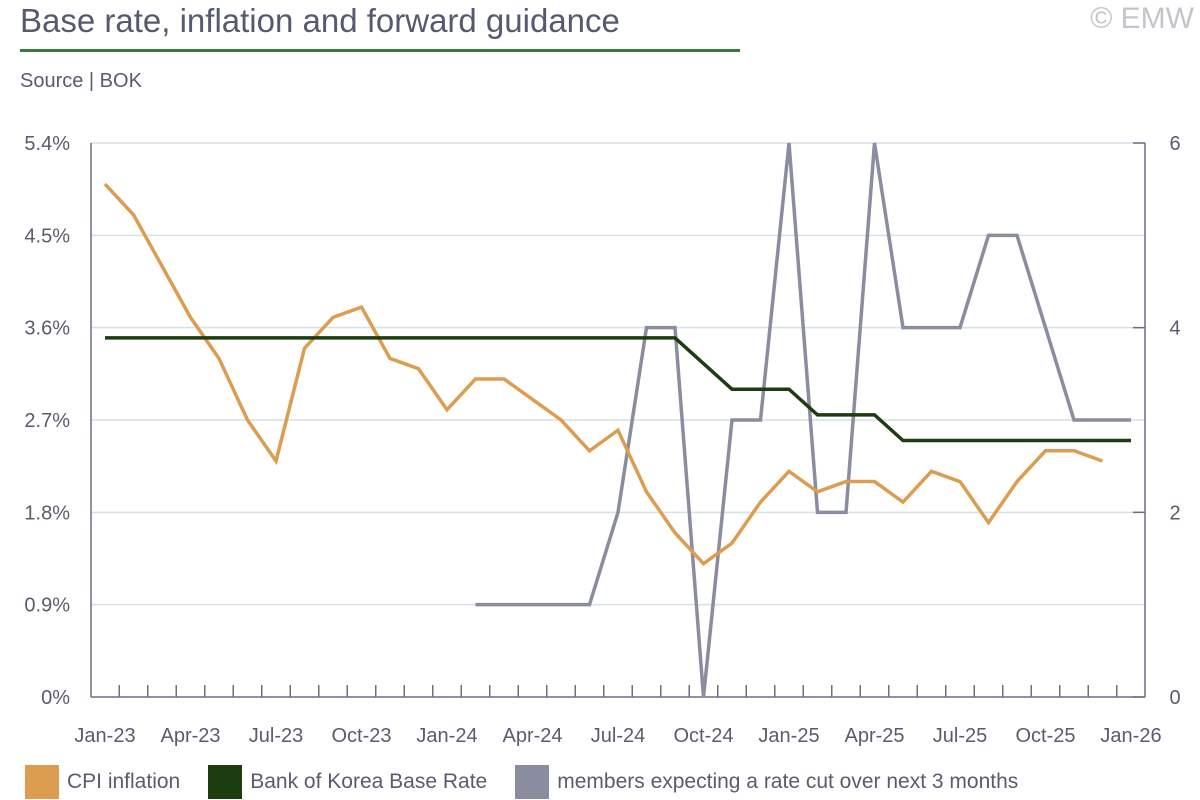  What do you see at coordinates (47, 513) in the screenshot?
I see `y-left-tick-label: 1.8%` at bounding box center [47, 513].